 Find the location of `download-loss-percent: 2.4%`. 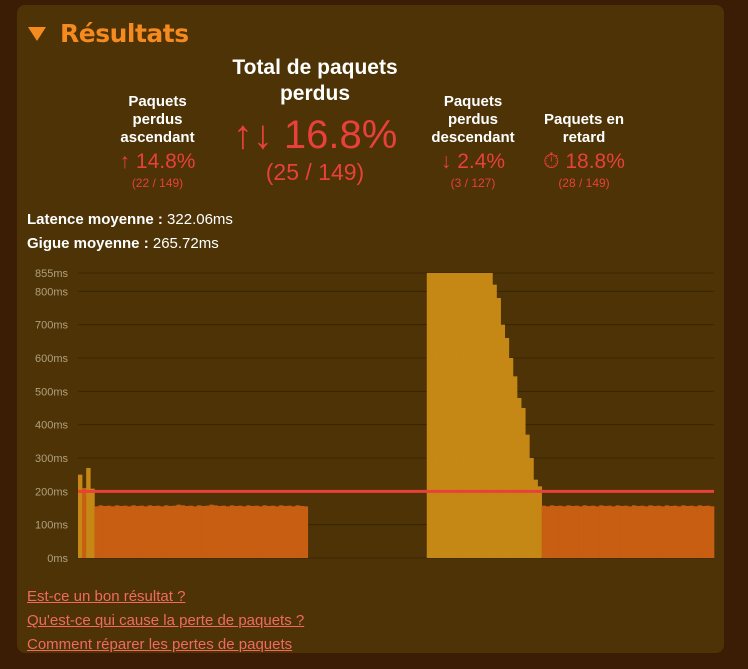

download-loss-percent: 2.4% is located at coordinates (481, 161).